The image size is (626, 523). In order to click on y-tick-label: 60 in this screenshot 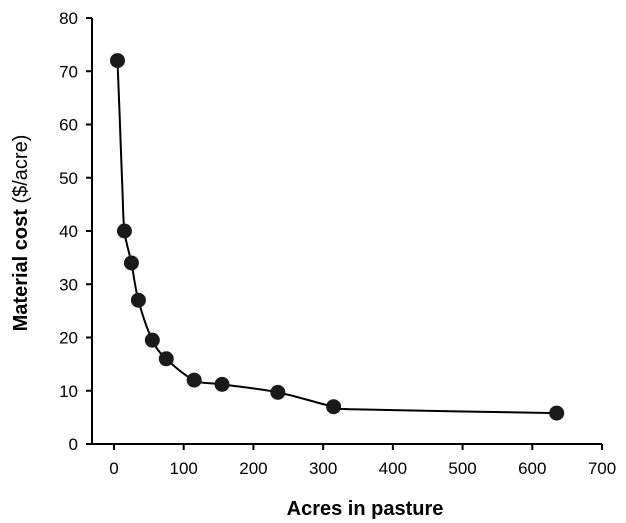, I will do `click(68, 125)`.